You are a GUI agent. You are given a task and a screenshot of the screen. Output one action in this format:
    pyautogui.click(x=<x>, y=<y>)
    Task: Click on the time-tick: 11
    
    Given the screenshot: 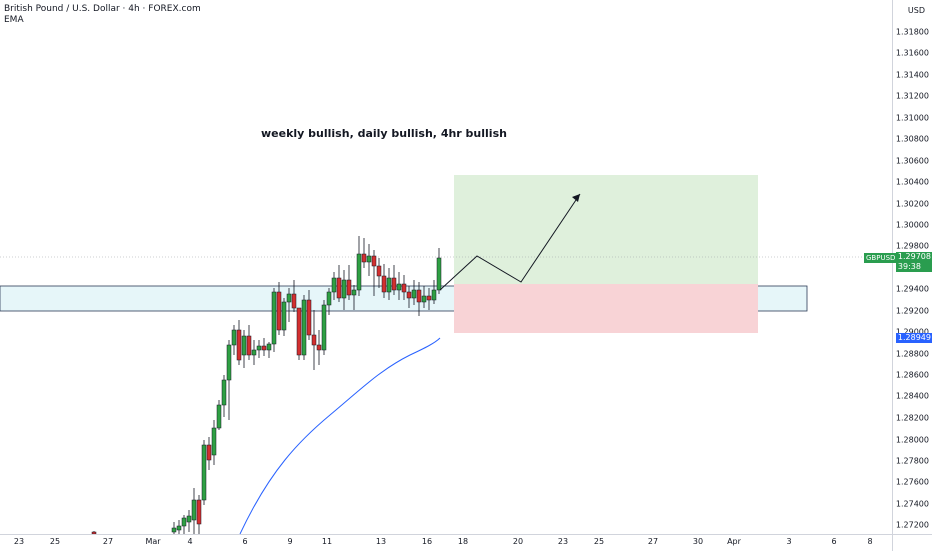 What is the action you would take?
    pyautogui.click(x=327, y=541)
    